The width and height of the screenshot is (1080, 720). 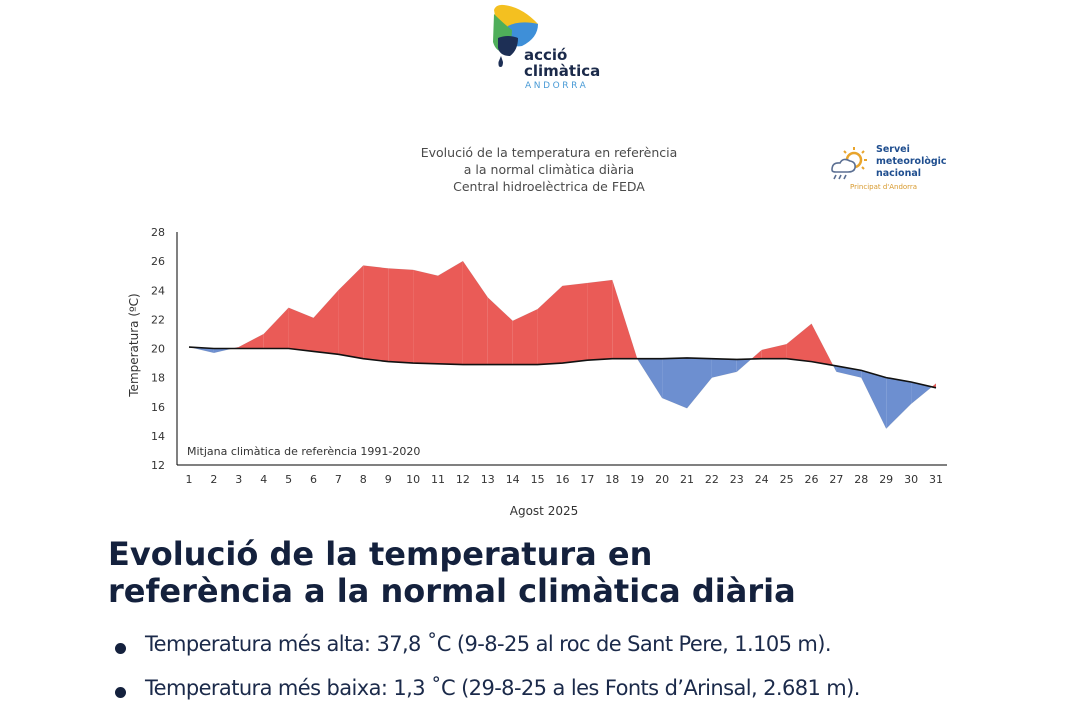 What do you see at coordinates (158, 465) in the screenshot?
I see `y-tick-label: 12` at bounding box center [158, 465].